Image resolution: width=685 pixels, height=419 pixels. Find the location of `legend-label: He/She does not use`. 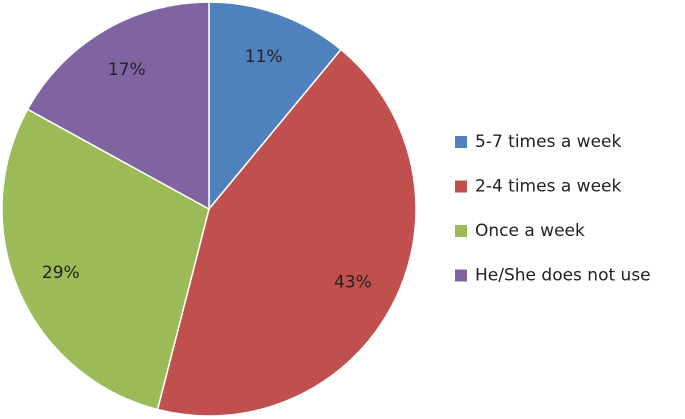

legend-label: He/She does not use is located at coordinates (563, 276).